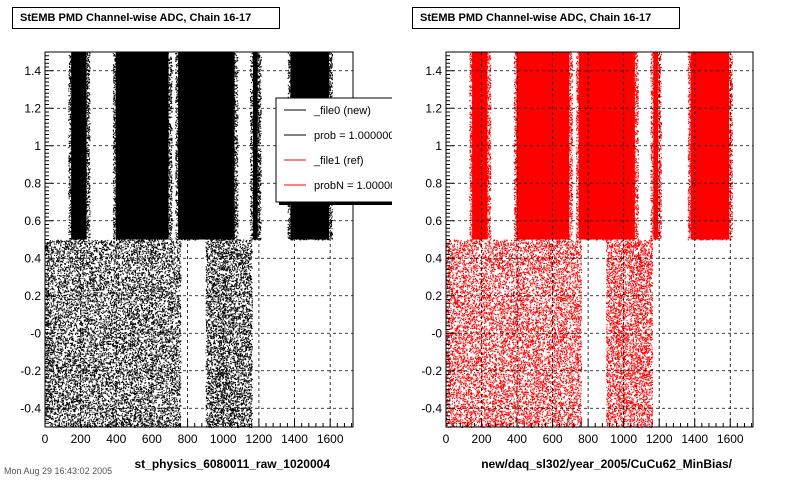 Image resolution: width=800 pixels, height=480 pixels. I want to click on legend-entry-label: probN = 1.000000, so click(358, 186).